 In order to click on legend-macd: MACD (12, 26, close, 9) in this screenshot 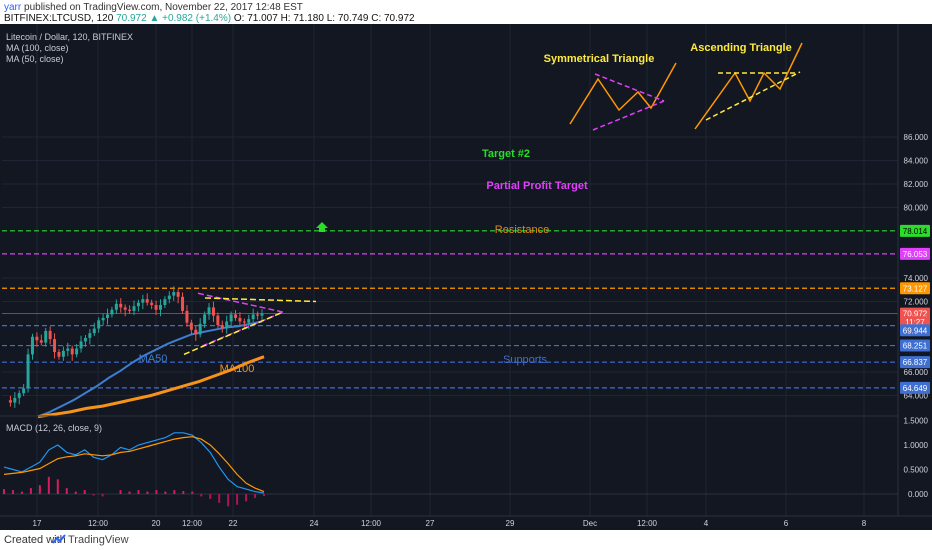, I will do `click(54, 428)`.